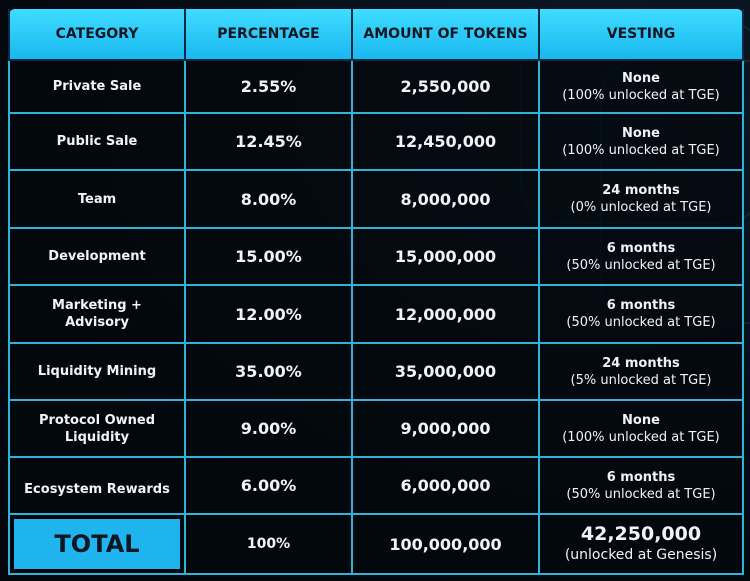  I want to click on percentage-cell: 2.55%, so click(268, 86).